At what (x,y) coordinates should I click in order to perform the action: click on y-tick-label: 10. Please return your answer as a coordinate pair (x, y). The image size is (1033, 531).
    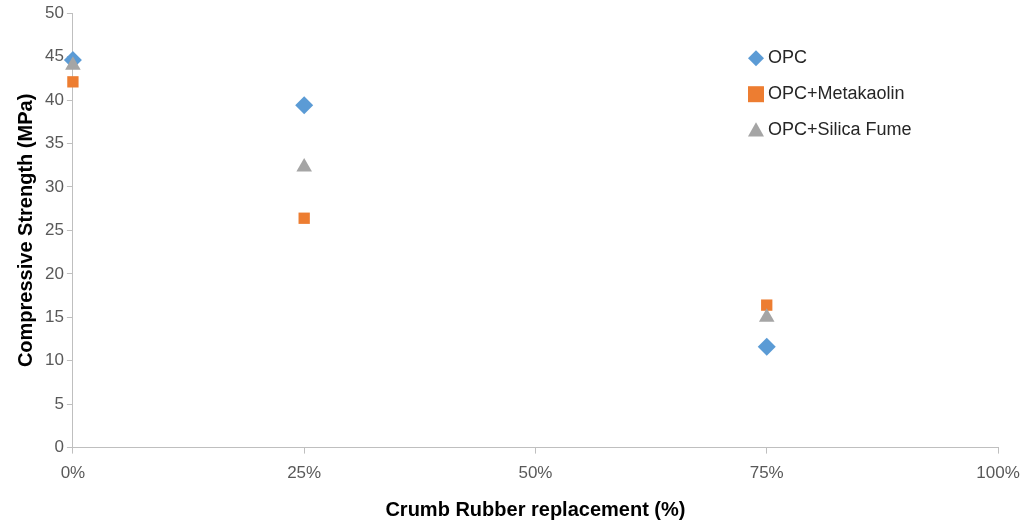
    Looking at the image, I should click on (54, 360).